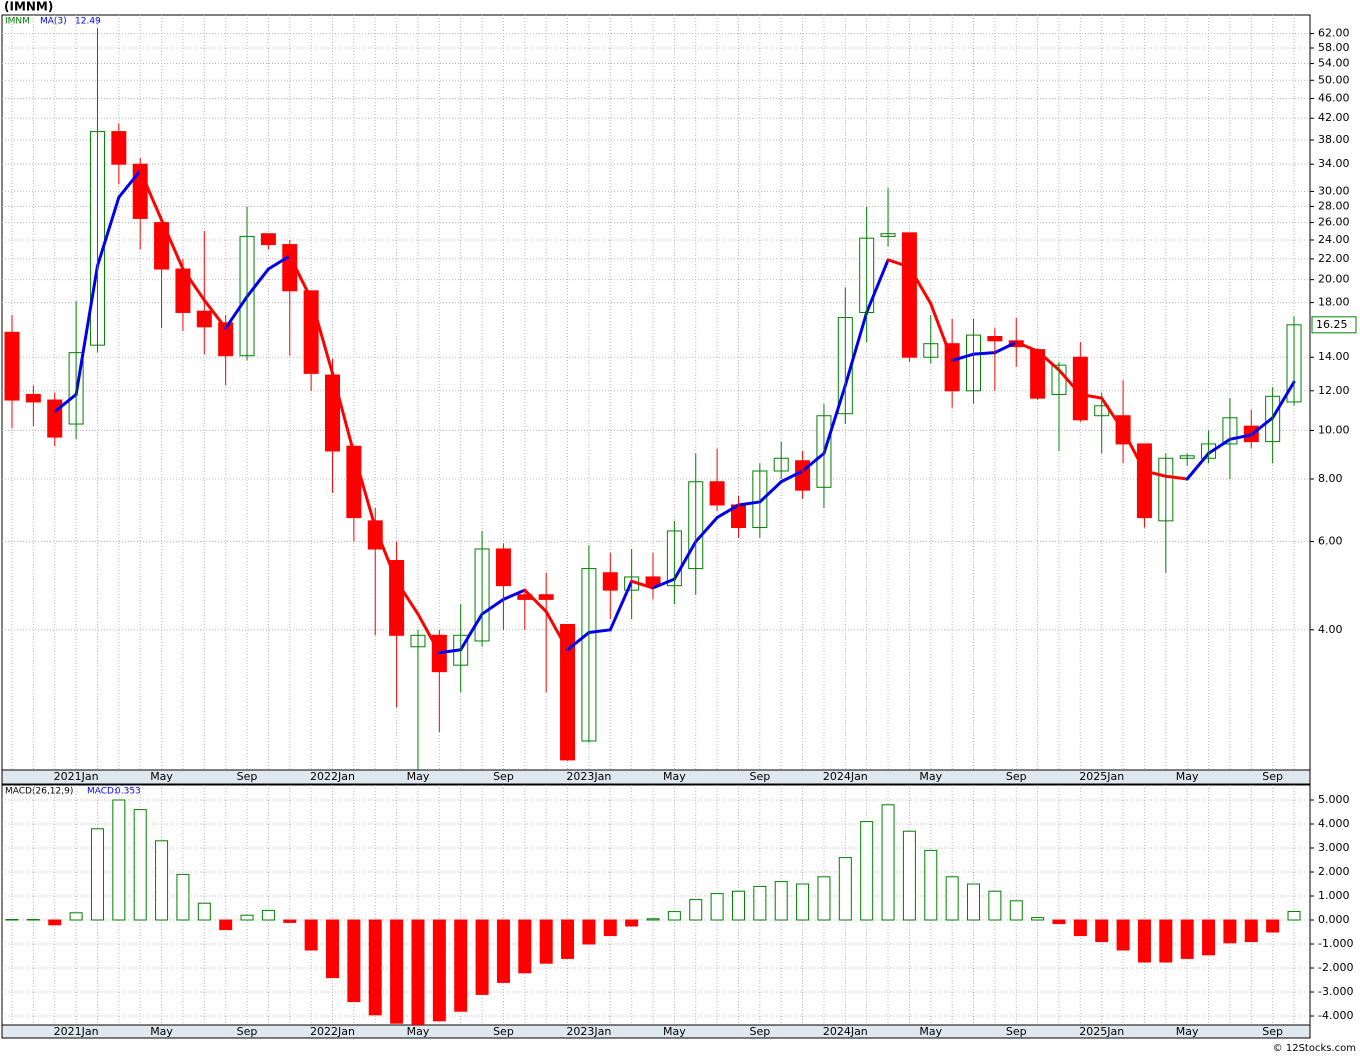 This screenshot has width=1360, height=1056. Describe the element at coordinates (1330, 541) in the screenshot. I see `y-tick-label: 6.00` at that location.